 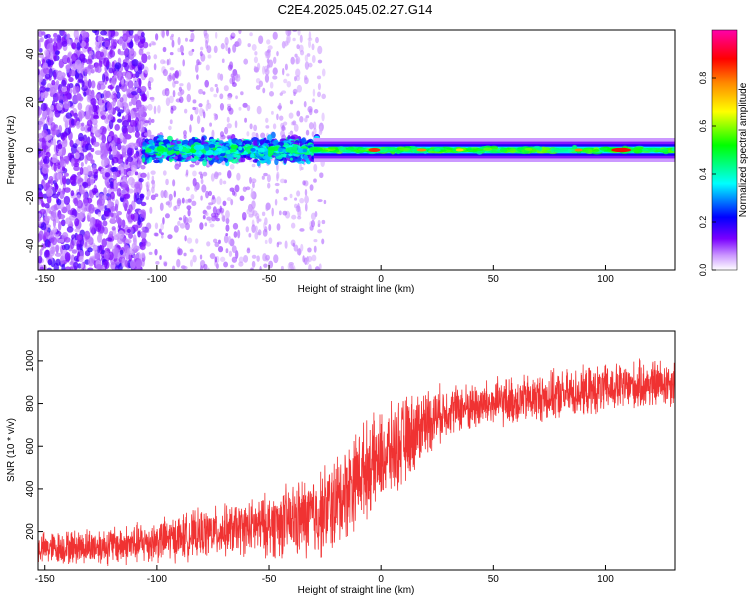 What do you see at coordinates (30, 445) in the screenshot?
I see `snr-y-tick-label: 600` at bounding box center [30, 445].